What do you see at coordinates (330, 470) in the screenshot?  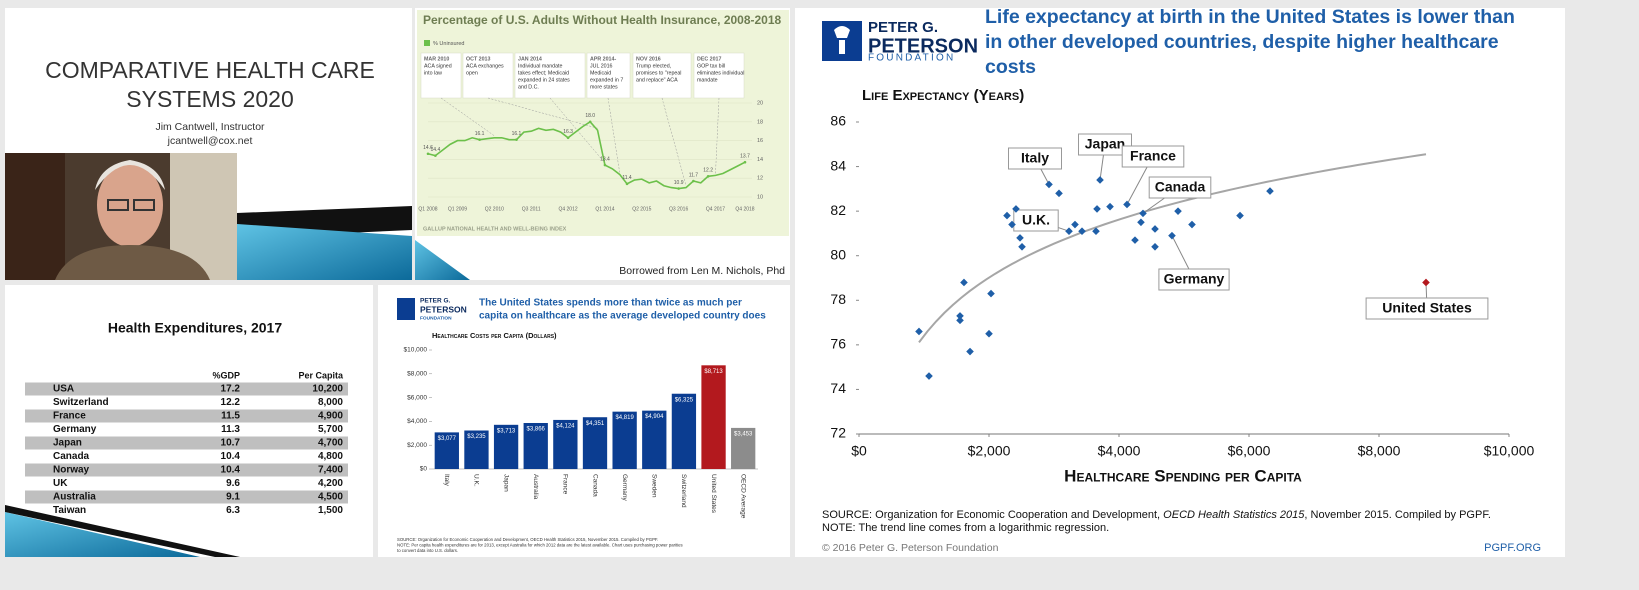 I see `cell: 7,400` at bounding box center [330, 470].